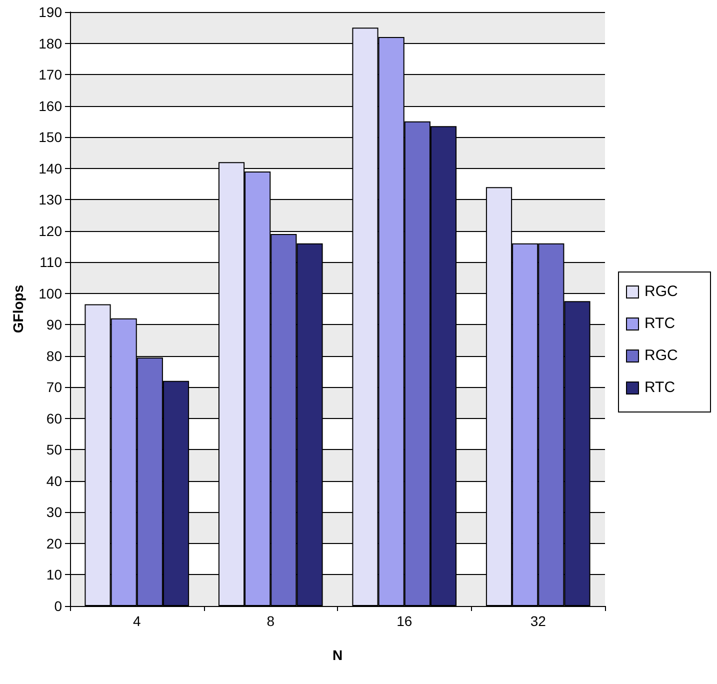 Image resolution: width=717 pixels, height=684 pixels. Describe the element at coordinates (54, 543) in the screenshot. I see `y-tick-label: 20` at that location.